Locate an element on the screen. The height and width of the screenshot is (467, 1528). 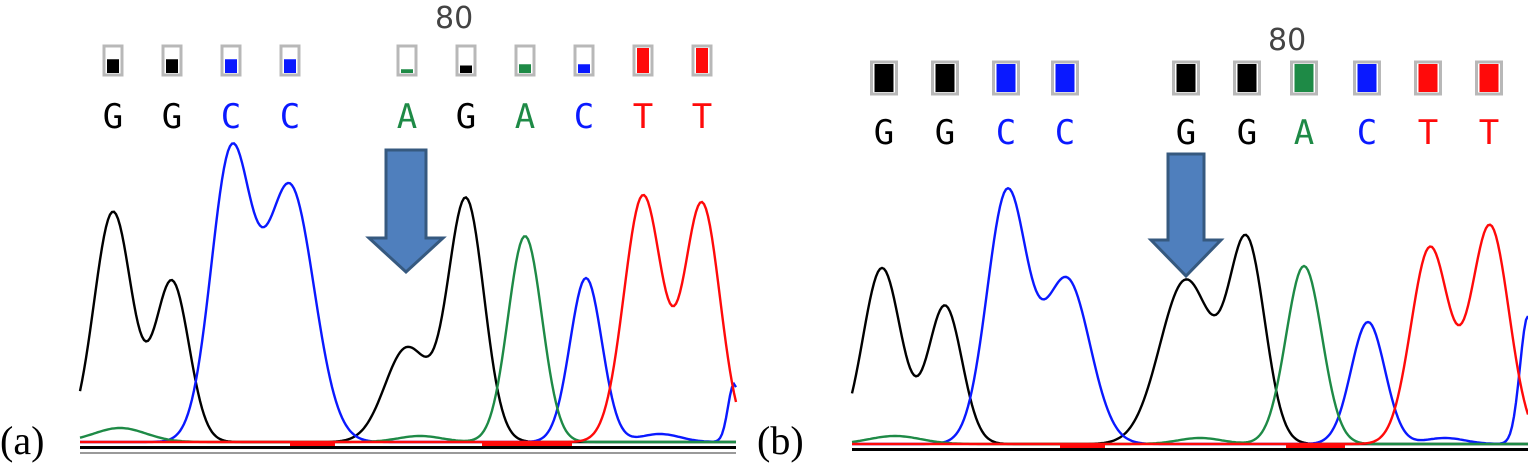
baseline-shadow-a is located at coordinates (408, 453).